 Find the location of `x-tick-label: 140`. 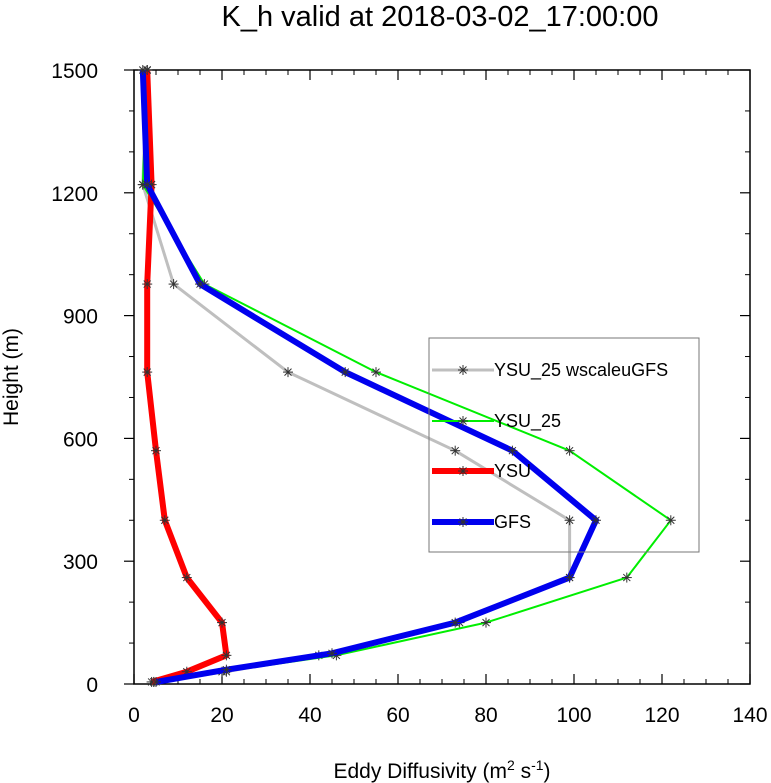

x-tick-label: 140 is located at coordinates (749, 715).